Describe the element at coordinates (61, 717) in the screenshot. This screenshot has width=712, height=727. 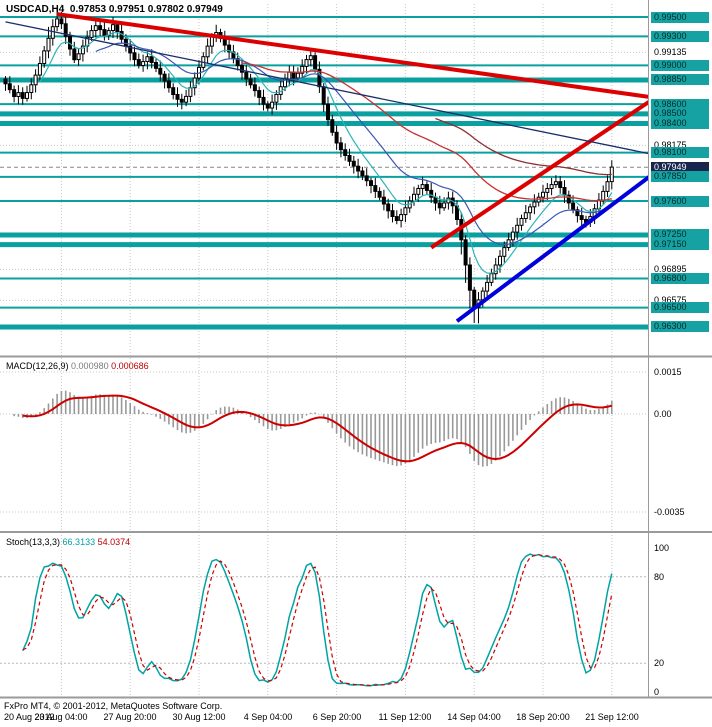
I see `time-axis-label: 23 Aug 04:00` at that location.